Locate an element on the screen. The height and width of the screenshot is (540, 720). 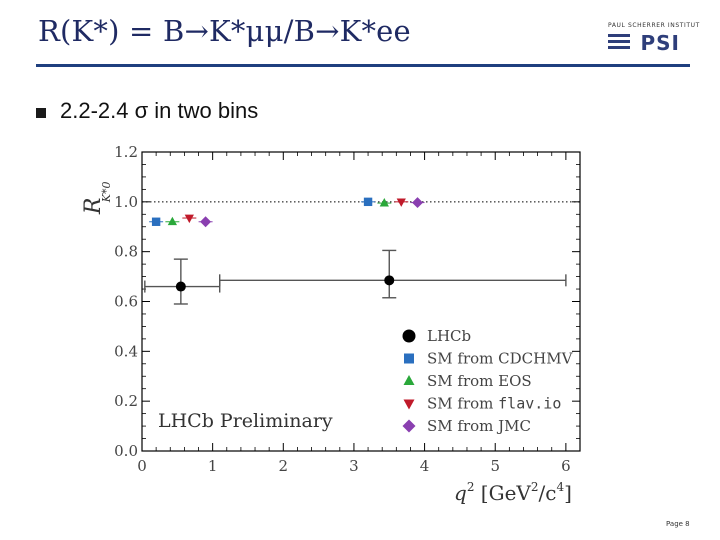
x-axis-label-part: 4 is located at coordinates (560, 487).